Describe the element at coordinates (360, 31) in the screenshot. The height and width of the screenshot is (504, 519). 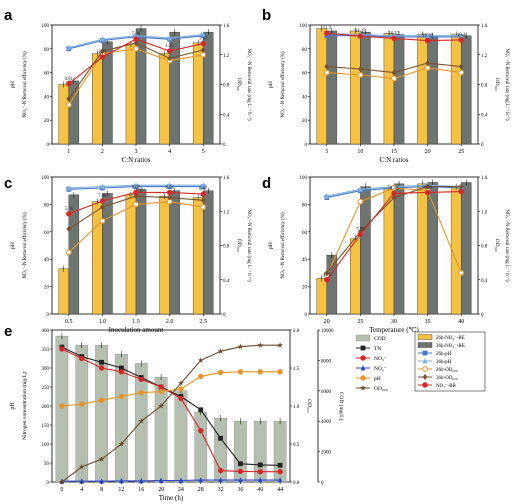
I see `data-label: 11.47` at that location.